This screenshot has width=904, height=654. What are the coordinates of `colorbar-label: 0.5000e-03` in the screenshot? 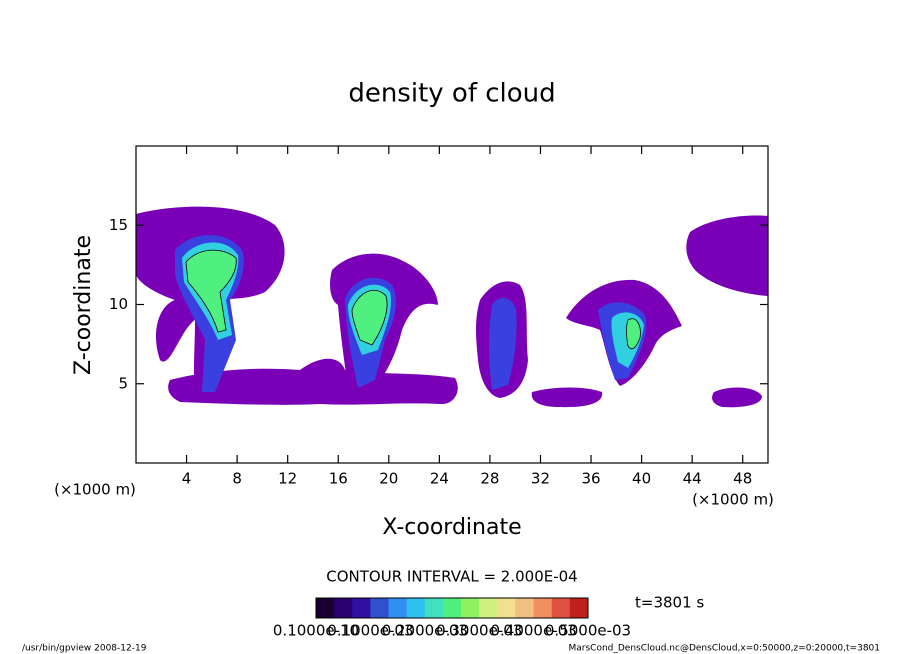 It's located at (588, 631).